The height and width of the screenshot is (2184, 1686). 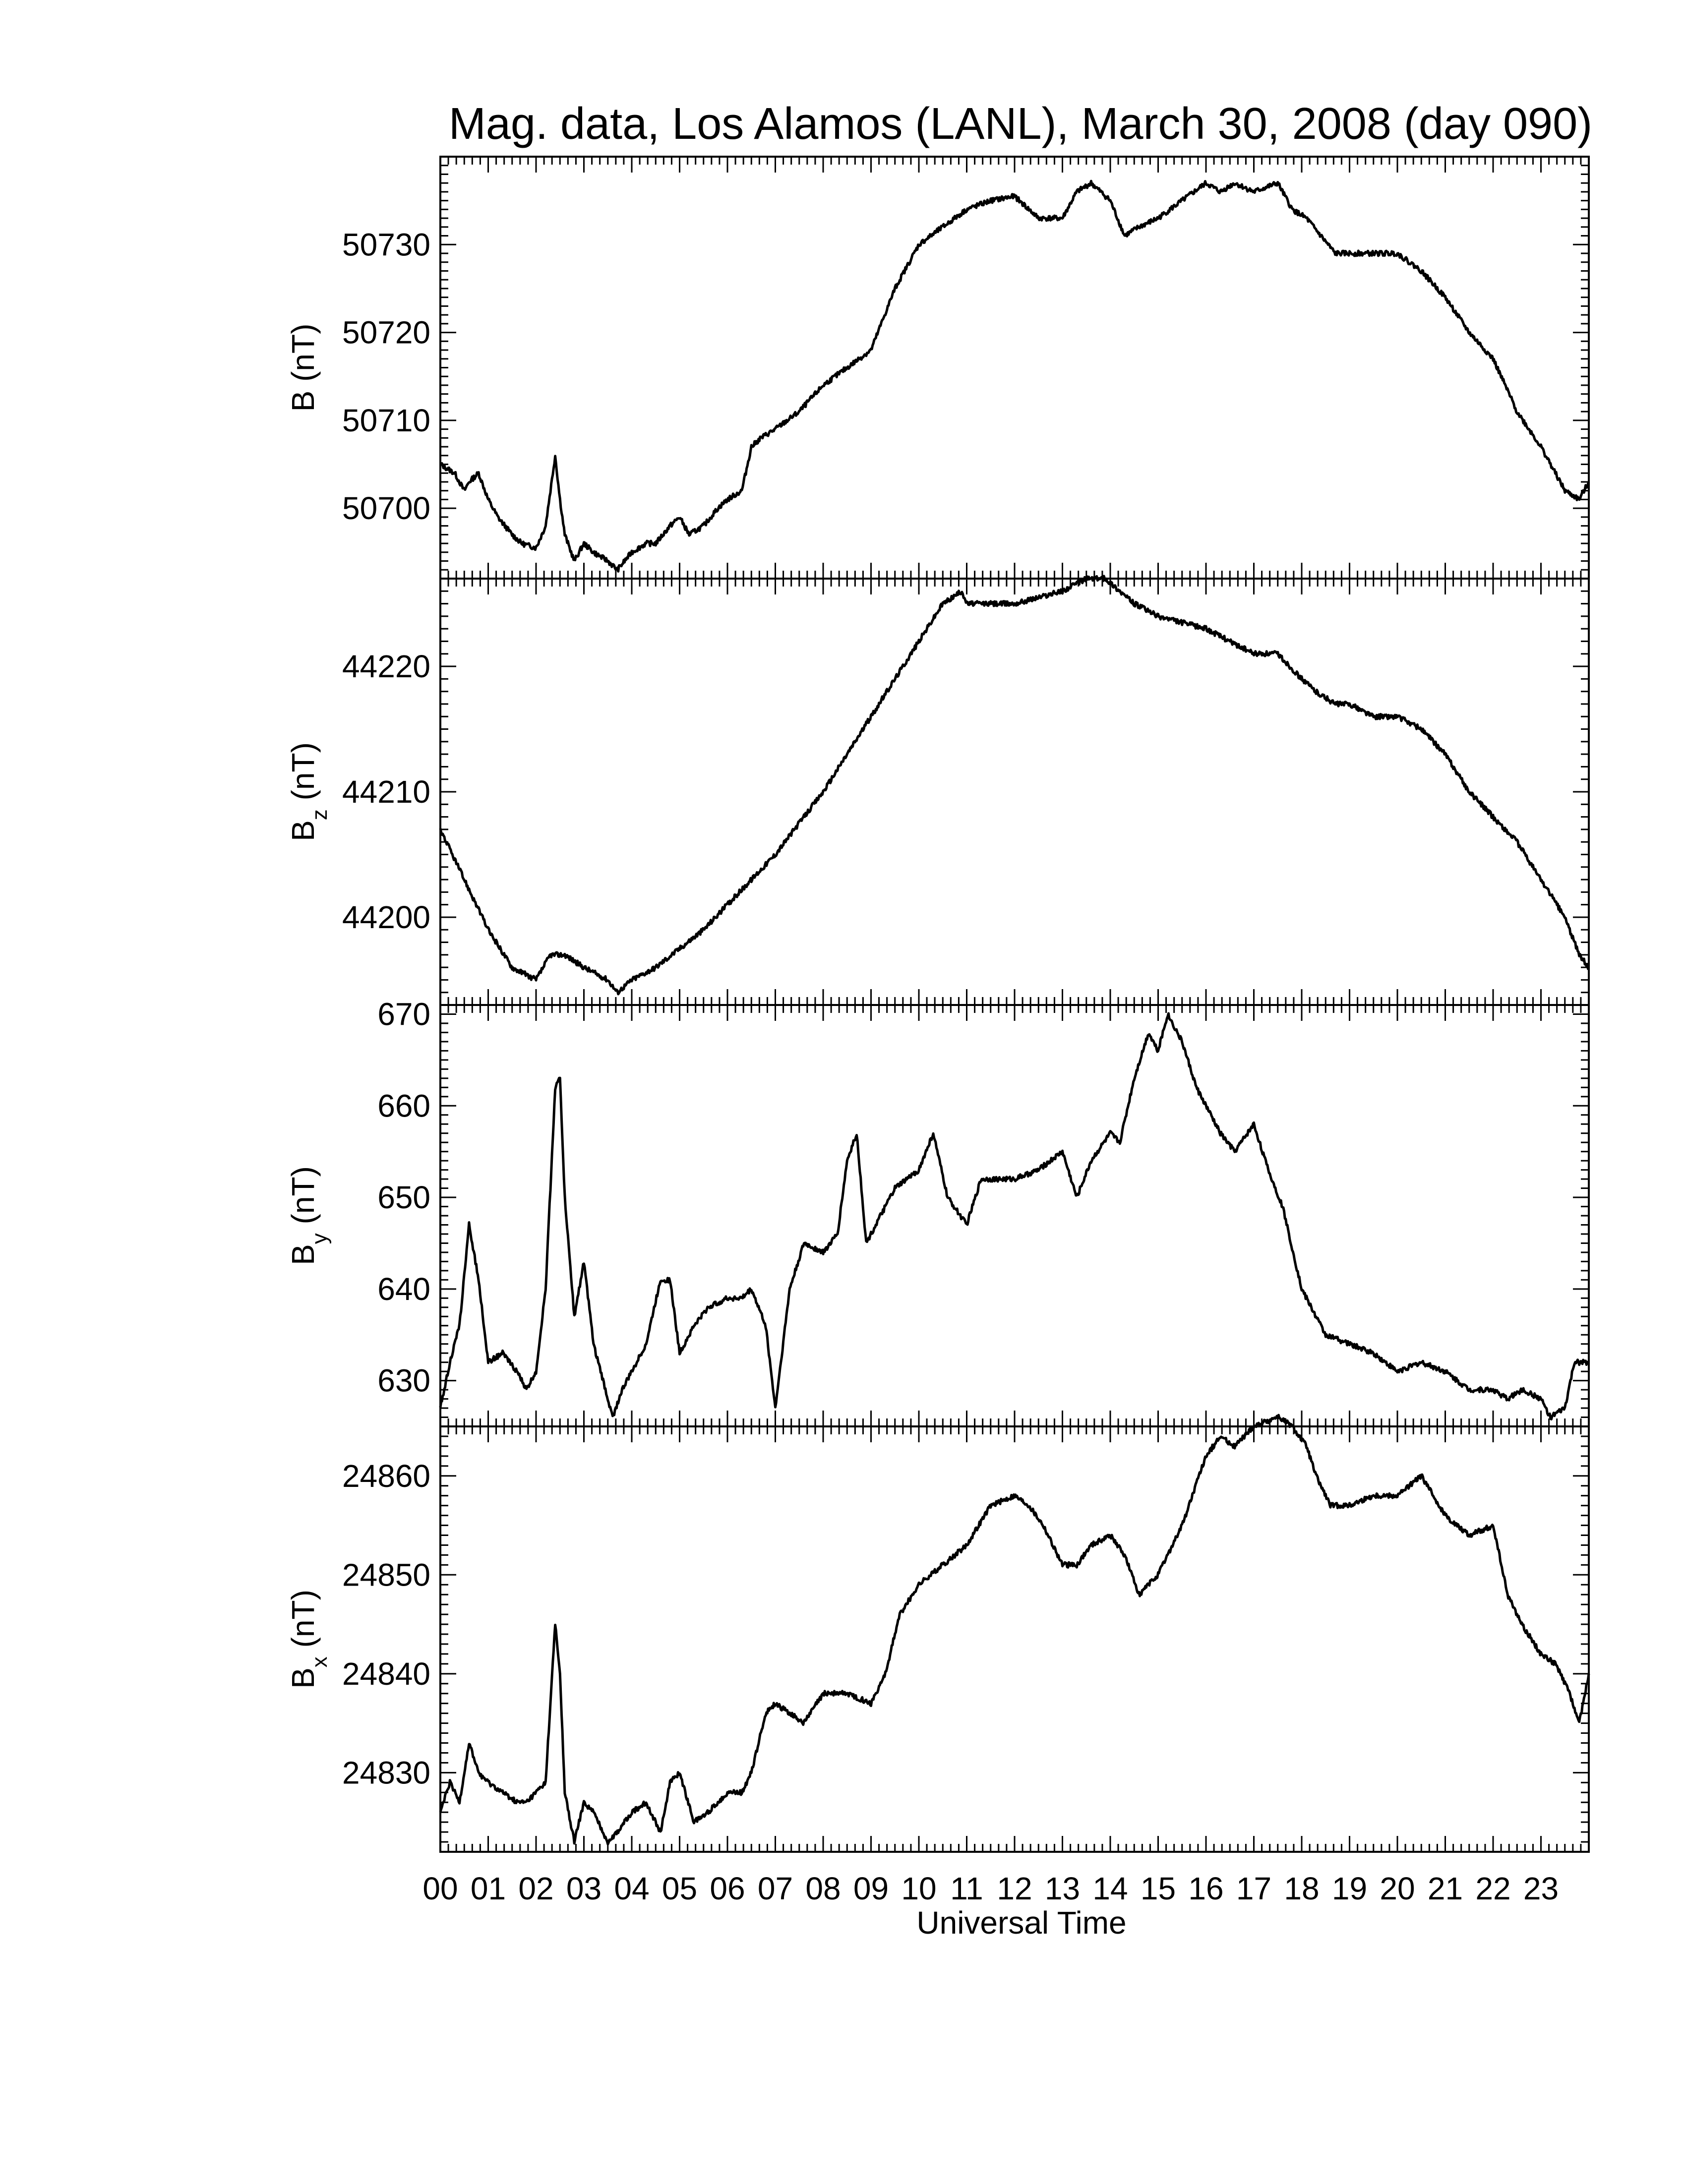 I want to click on y-tick-label-by: 670, so click(x=404, y=1014).